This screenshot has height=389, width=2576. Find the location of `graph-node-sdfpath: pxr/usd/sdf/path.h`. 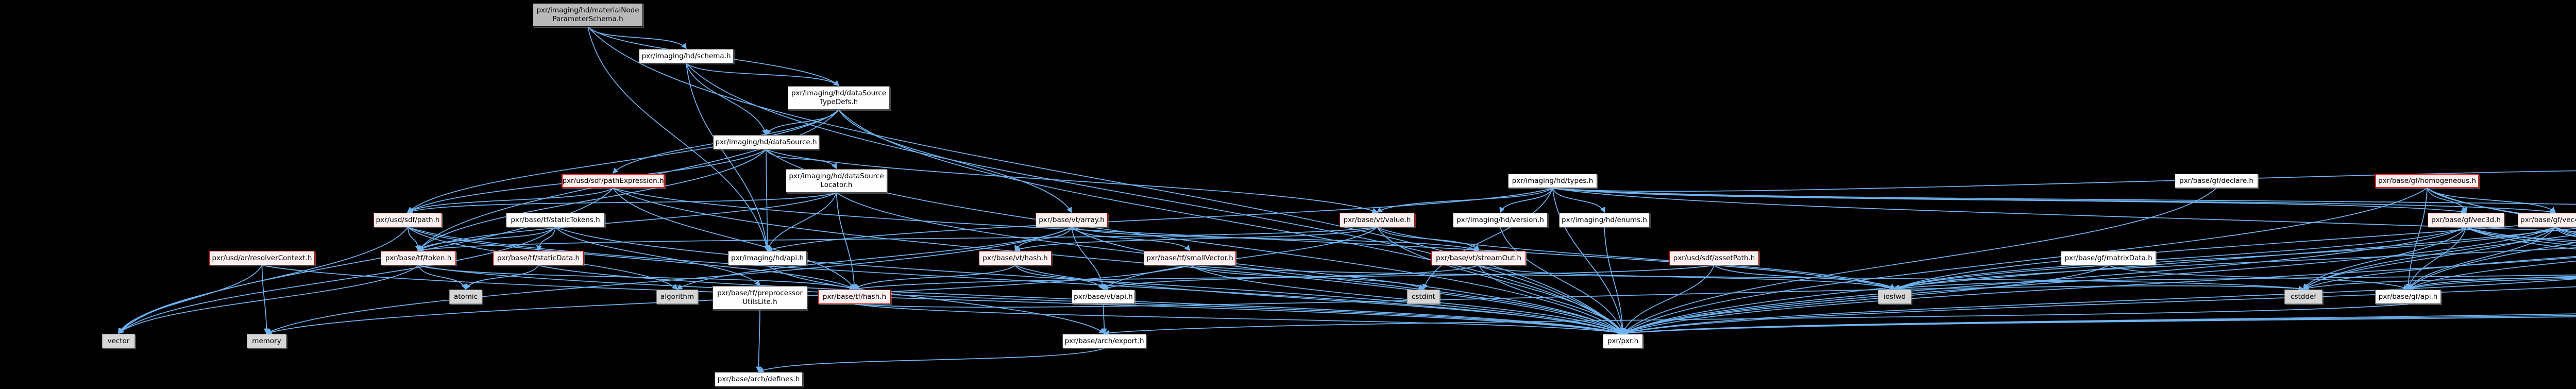

graph-node-sdfpath: pxr/usd/sdf/path.h is located at coordinates (408, 220).